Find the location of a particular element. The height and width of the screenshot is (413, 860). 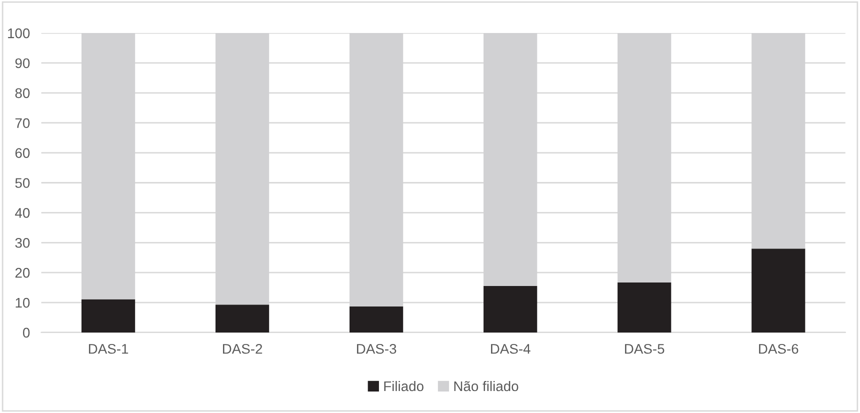

y-tick-label: 40 is located at coordinates (22, 213).